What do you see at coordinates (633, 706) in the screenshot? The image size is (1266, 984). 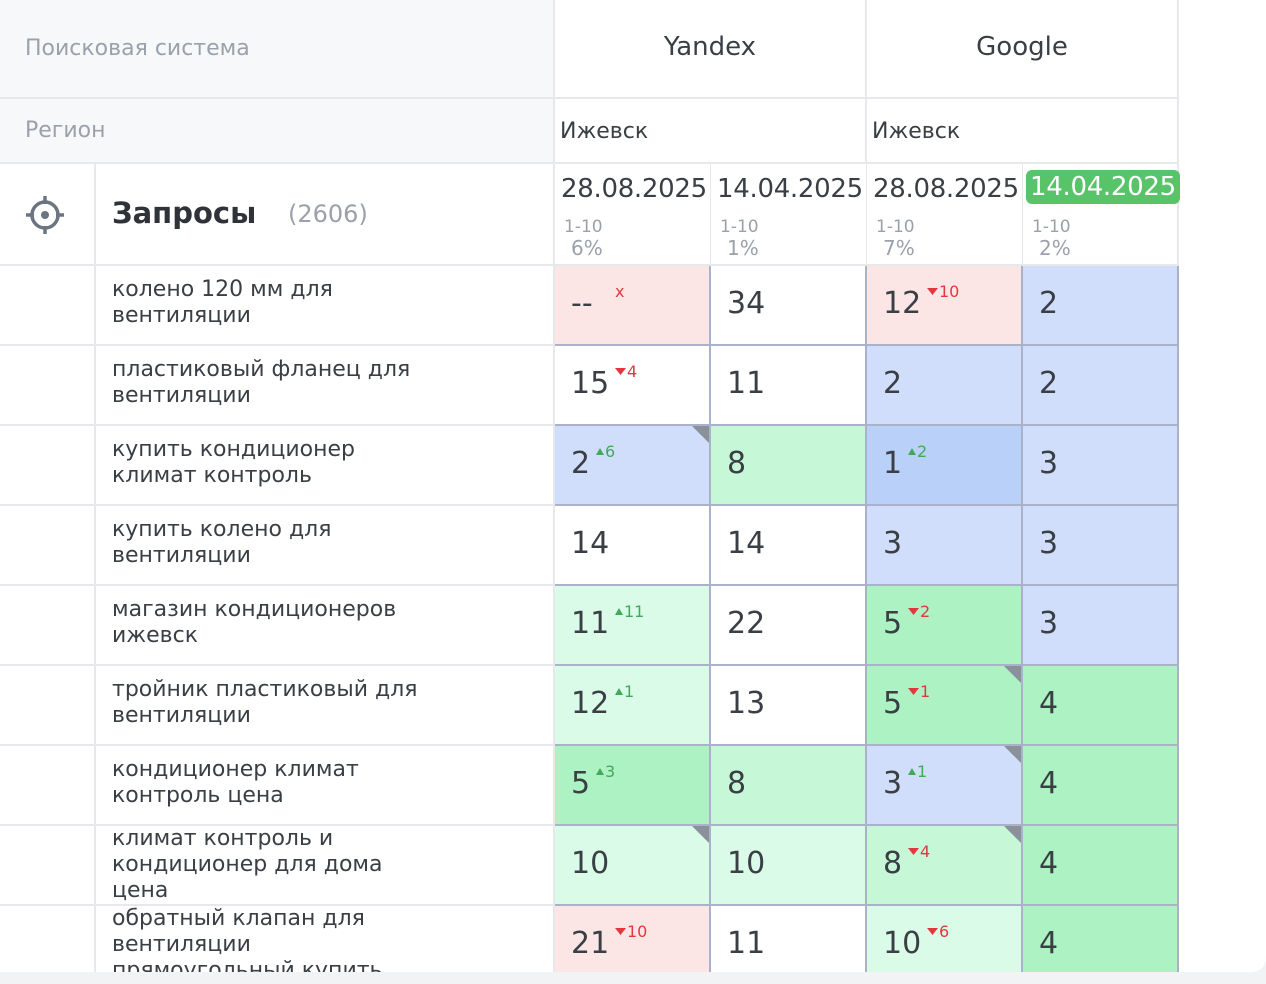 I see `position-cell: 12 1` at bounding box center [633, 706].